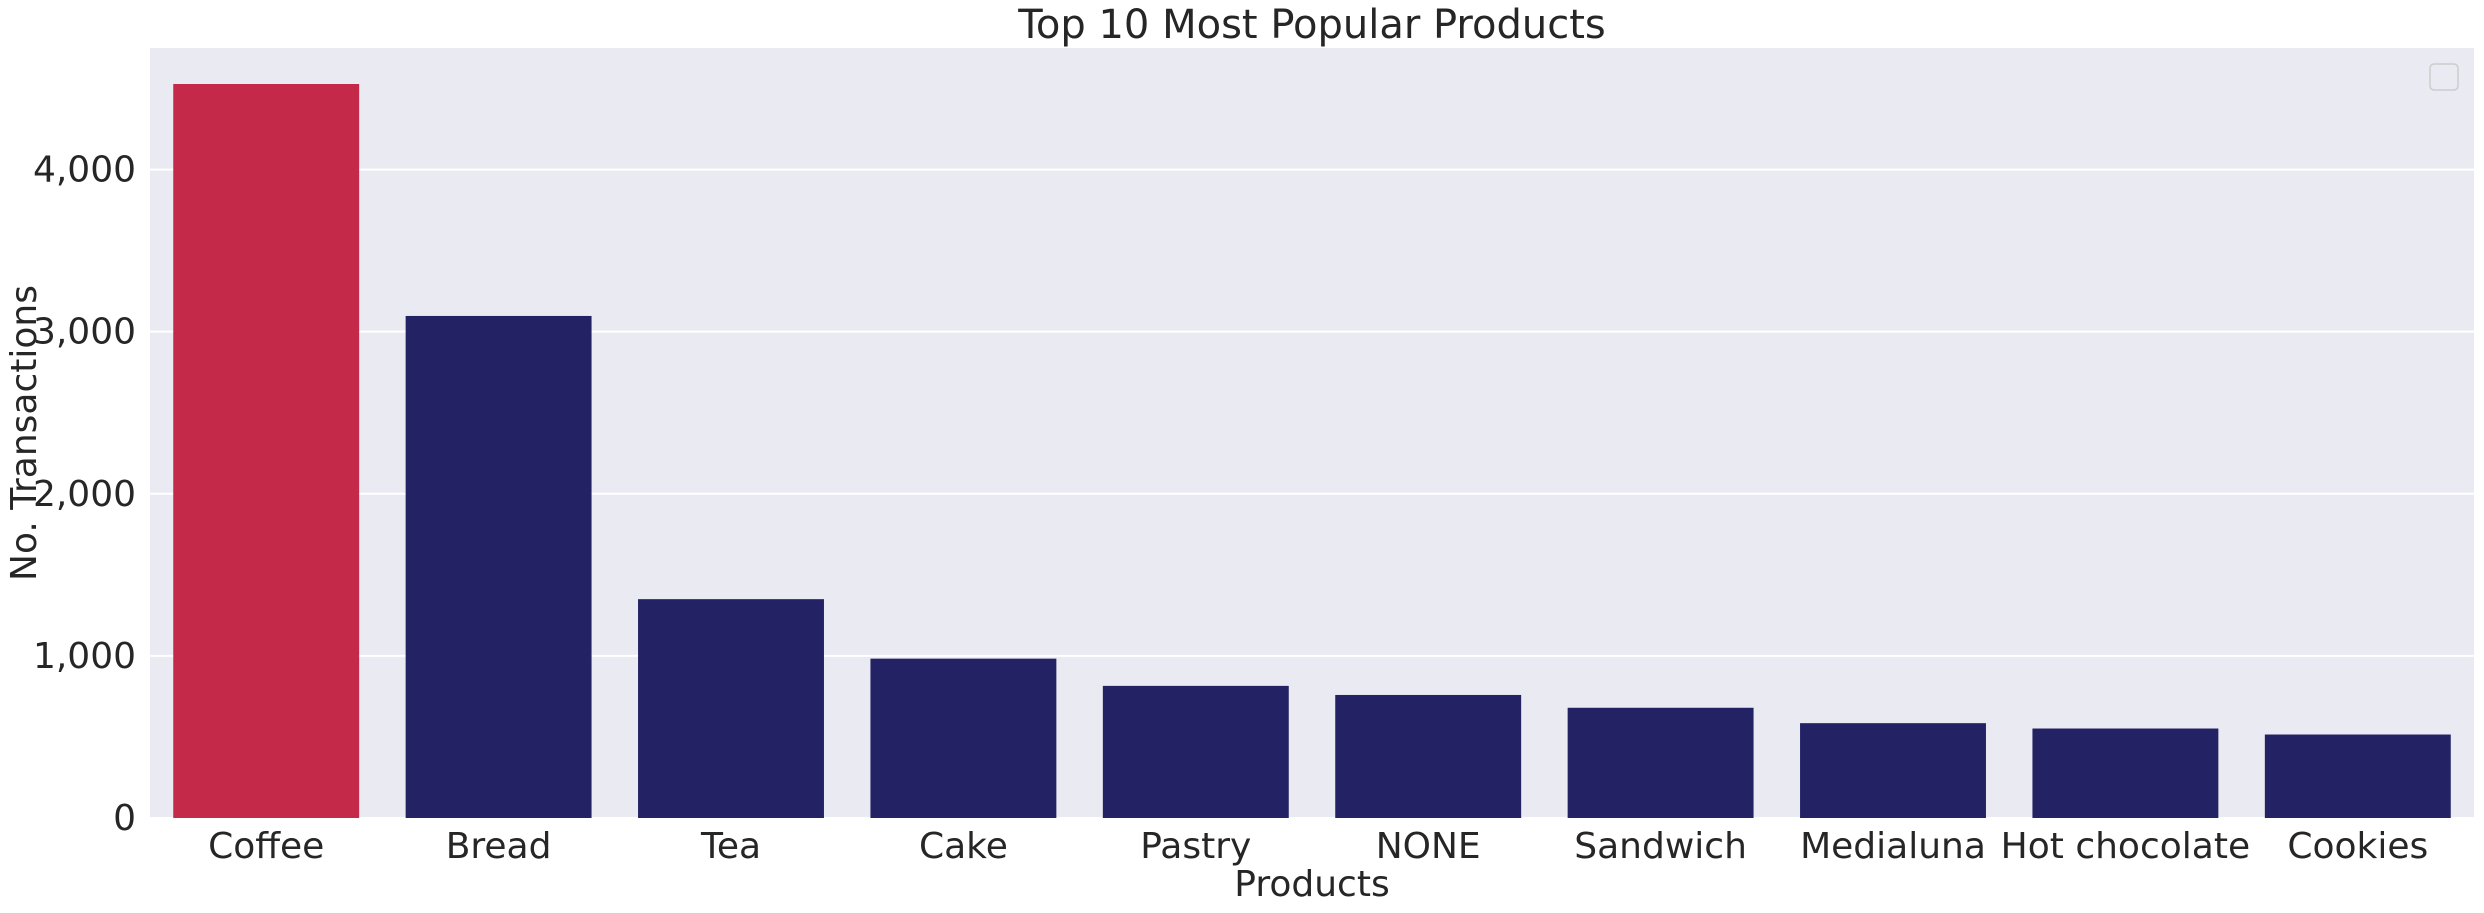  I want to click on bar-none, so click(1428, 756).